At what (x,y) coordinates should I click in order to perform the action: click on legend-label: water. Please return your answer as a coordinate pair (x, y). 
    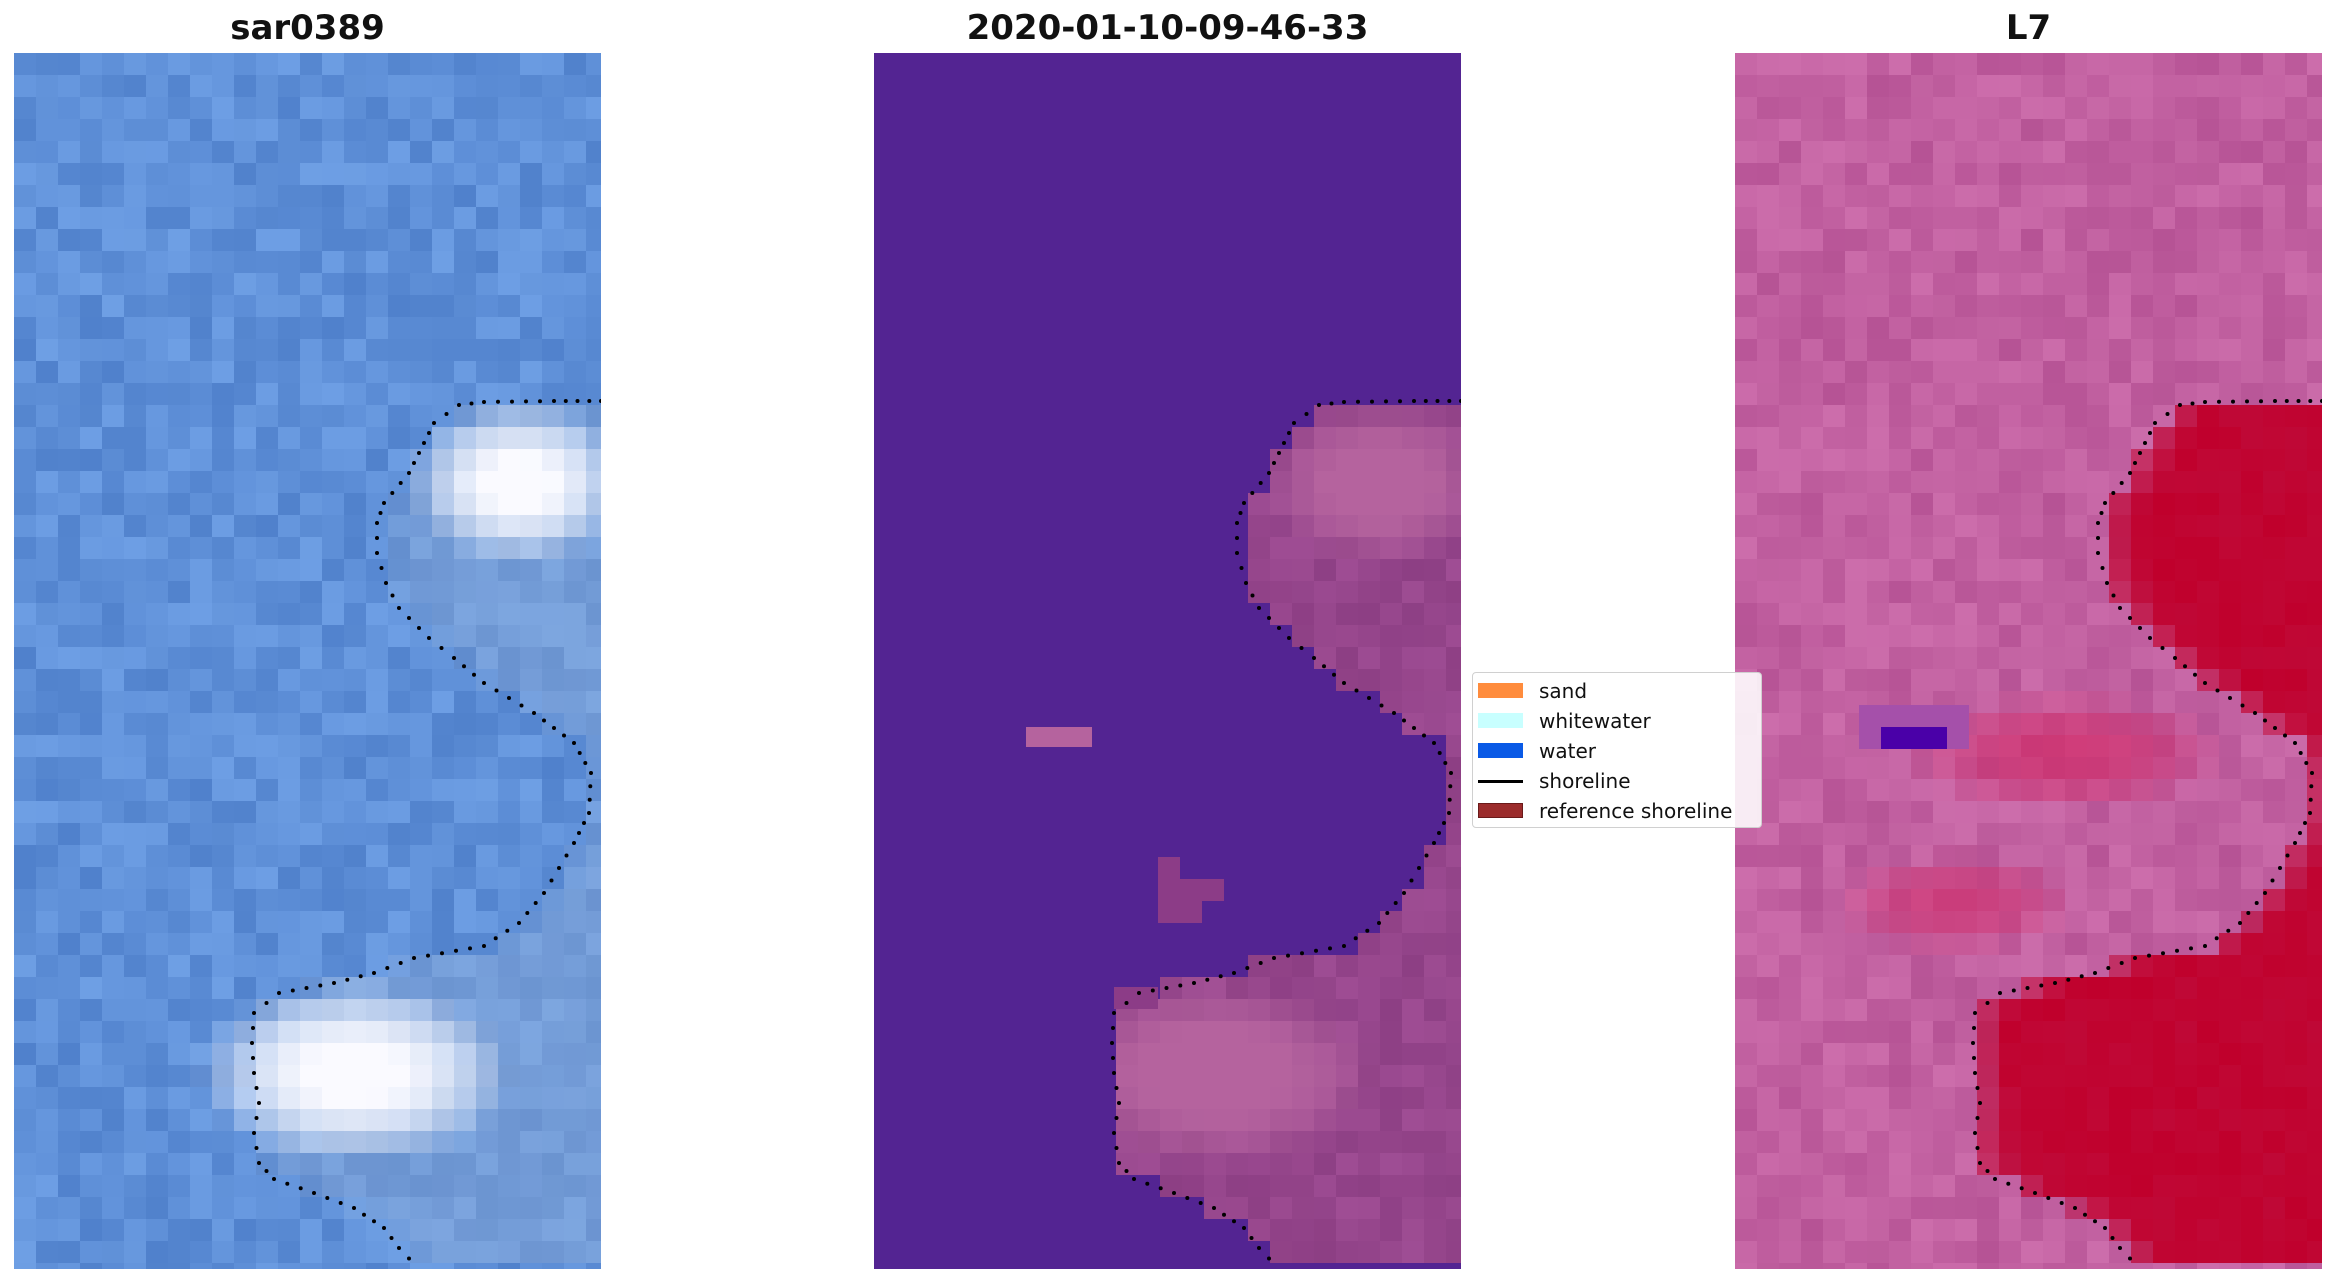
    Looking at the image, I should click on (1567, 751).